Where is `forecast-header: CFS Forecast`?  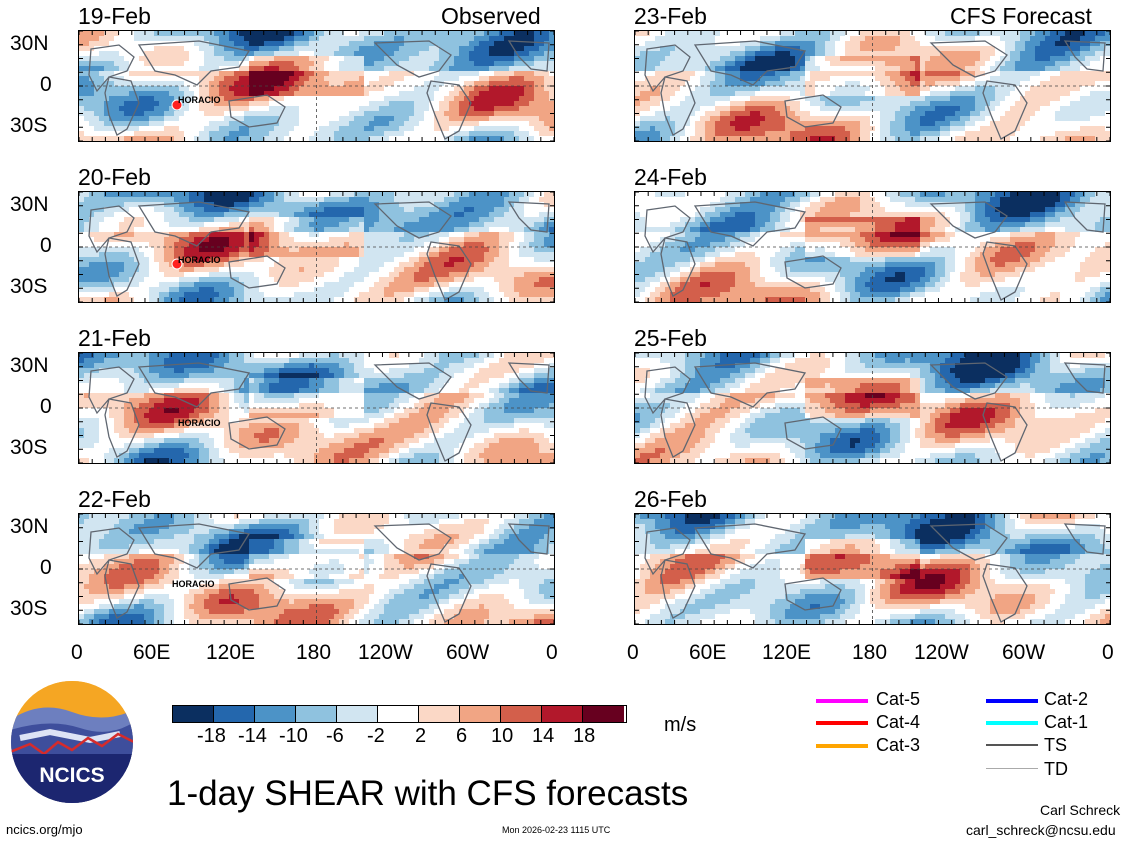 forecast-header: CFS Forecast is located at coordinates (1021, 16).